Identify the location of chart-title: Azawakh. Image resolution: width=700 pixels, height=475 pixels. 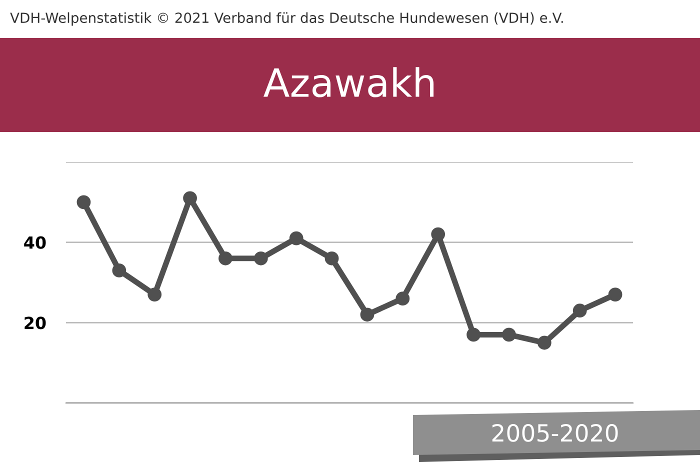
(348, 82).